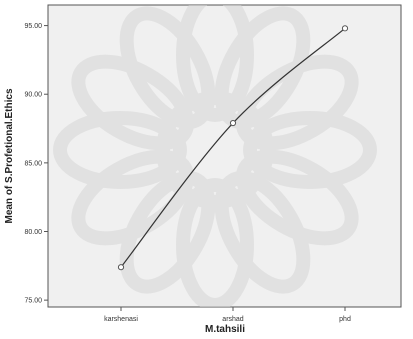 This screenshot has width=413, height=339. What do you see at coordinates (345, 319) in the screenshot?
I see `x-tick-label: phd` at bounding box center [345, 319].